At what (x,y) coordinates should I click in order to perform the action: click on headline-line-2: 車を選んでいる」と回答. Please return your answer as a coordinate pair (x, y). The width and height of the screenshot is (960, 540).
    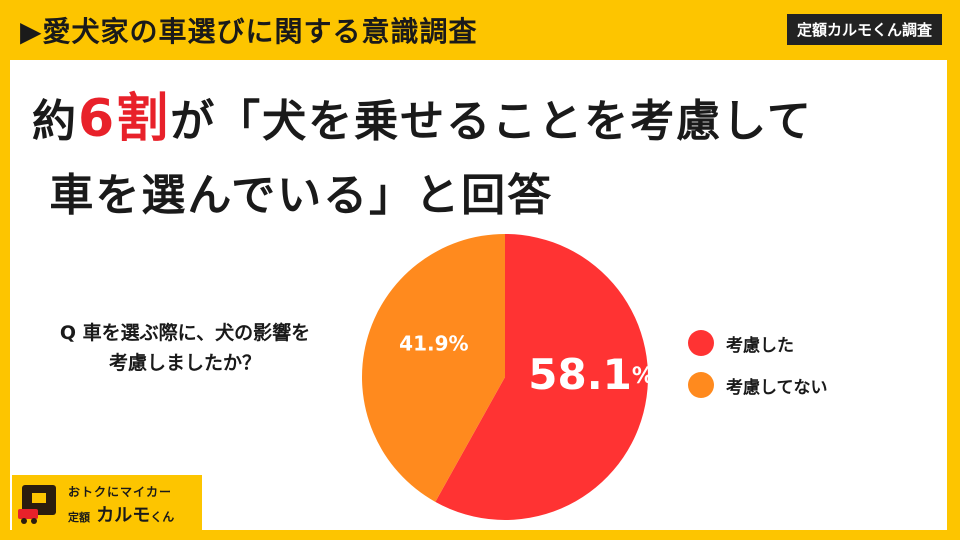
    Looking at the image, I should click on (293, 195).